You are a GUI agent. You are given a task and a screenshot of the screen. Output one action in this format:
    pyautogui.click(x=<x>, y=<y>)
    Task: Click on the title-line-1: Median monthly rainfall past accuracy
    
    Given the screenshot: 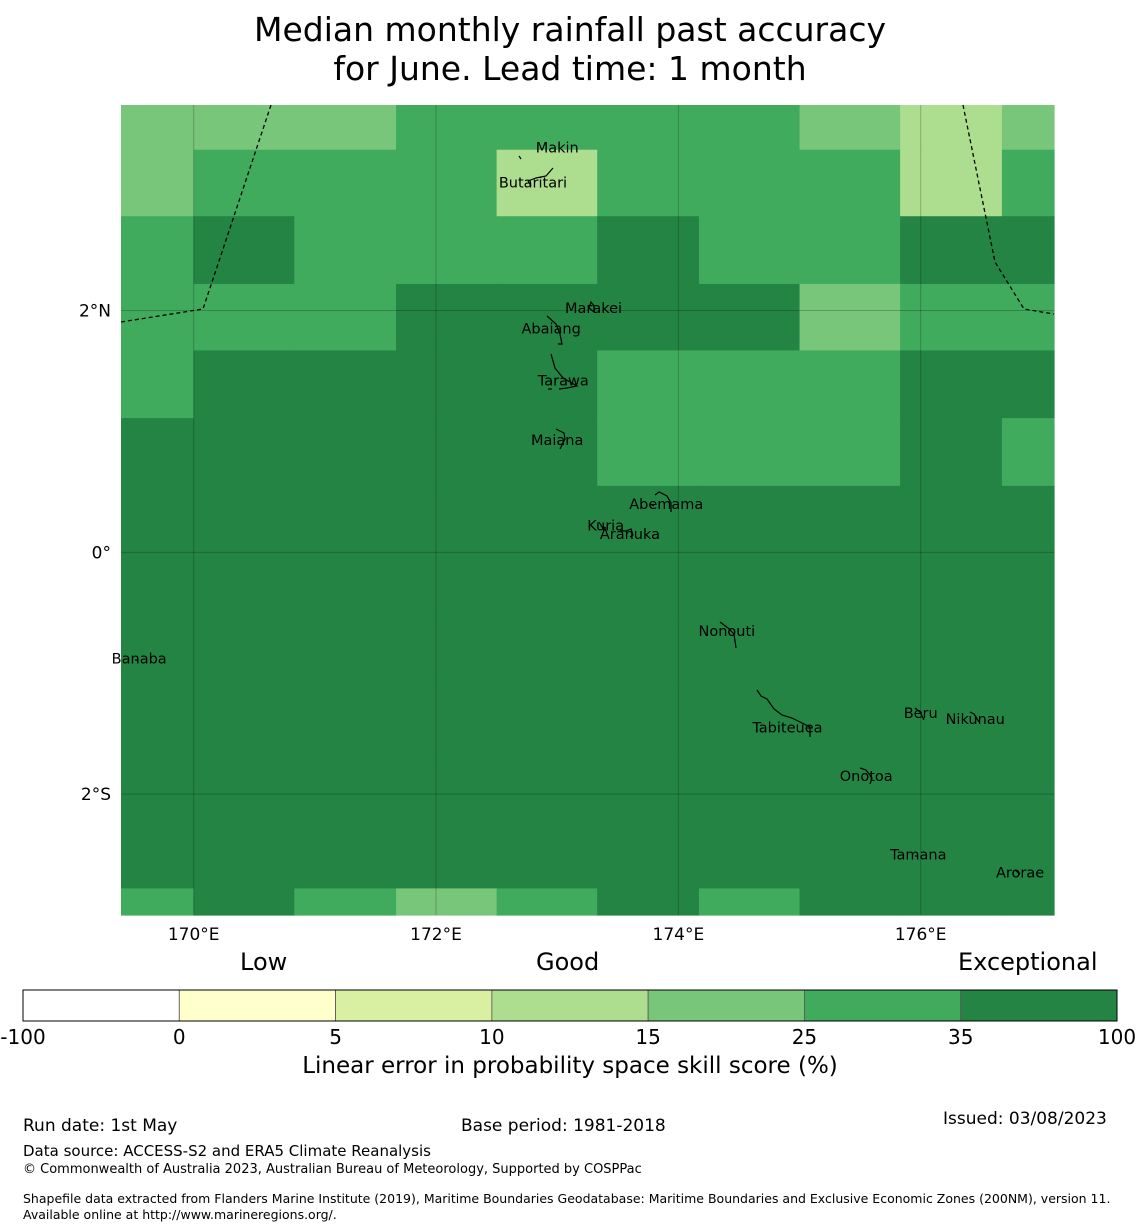 What is the action you would take?
    pyautogui.click(x=570, y=29)
    